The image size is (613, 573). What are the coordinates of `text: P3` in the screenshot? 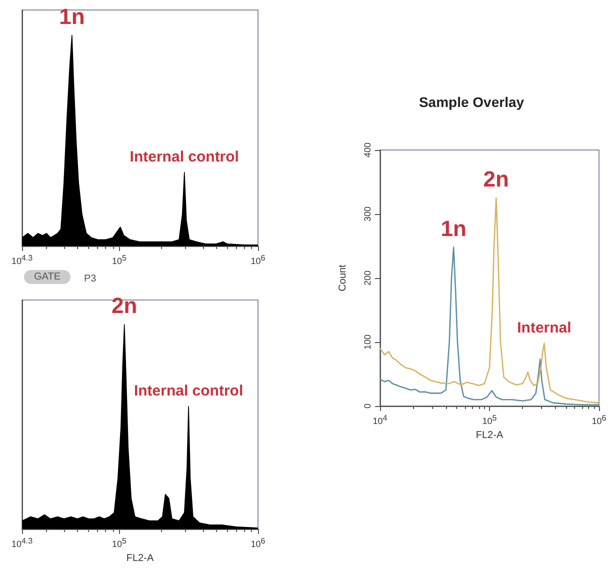 It's located at (90, 279).